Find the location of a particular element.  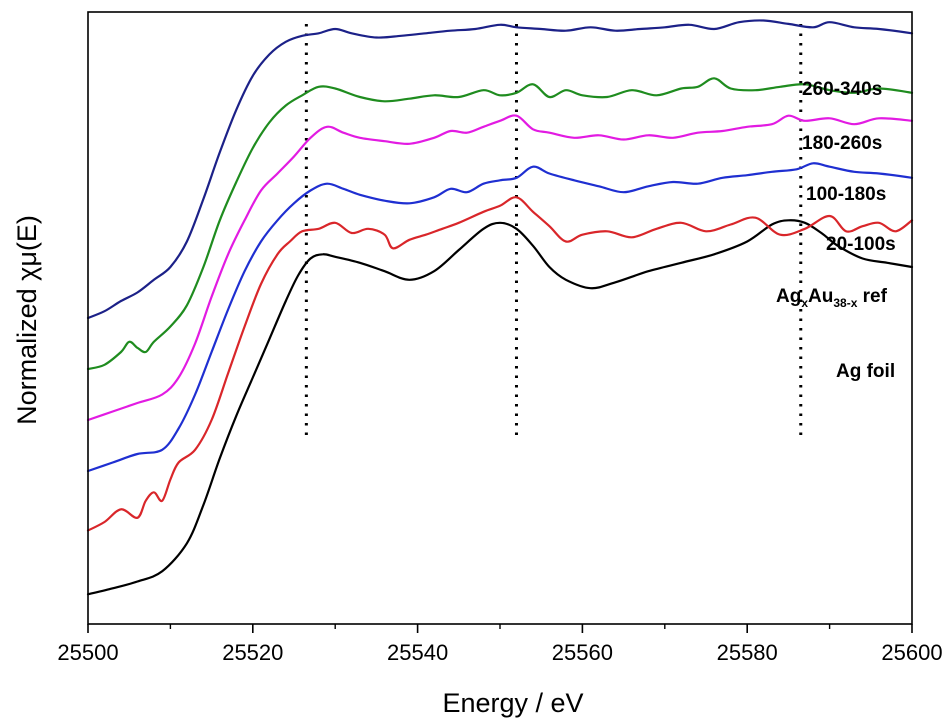

series-label-100-180s: 100-180s is located at coordinates (846, 194).